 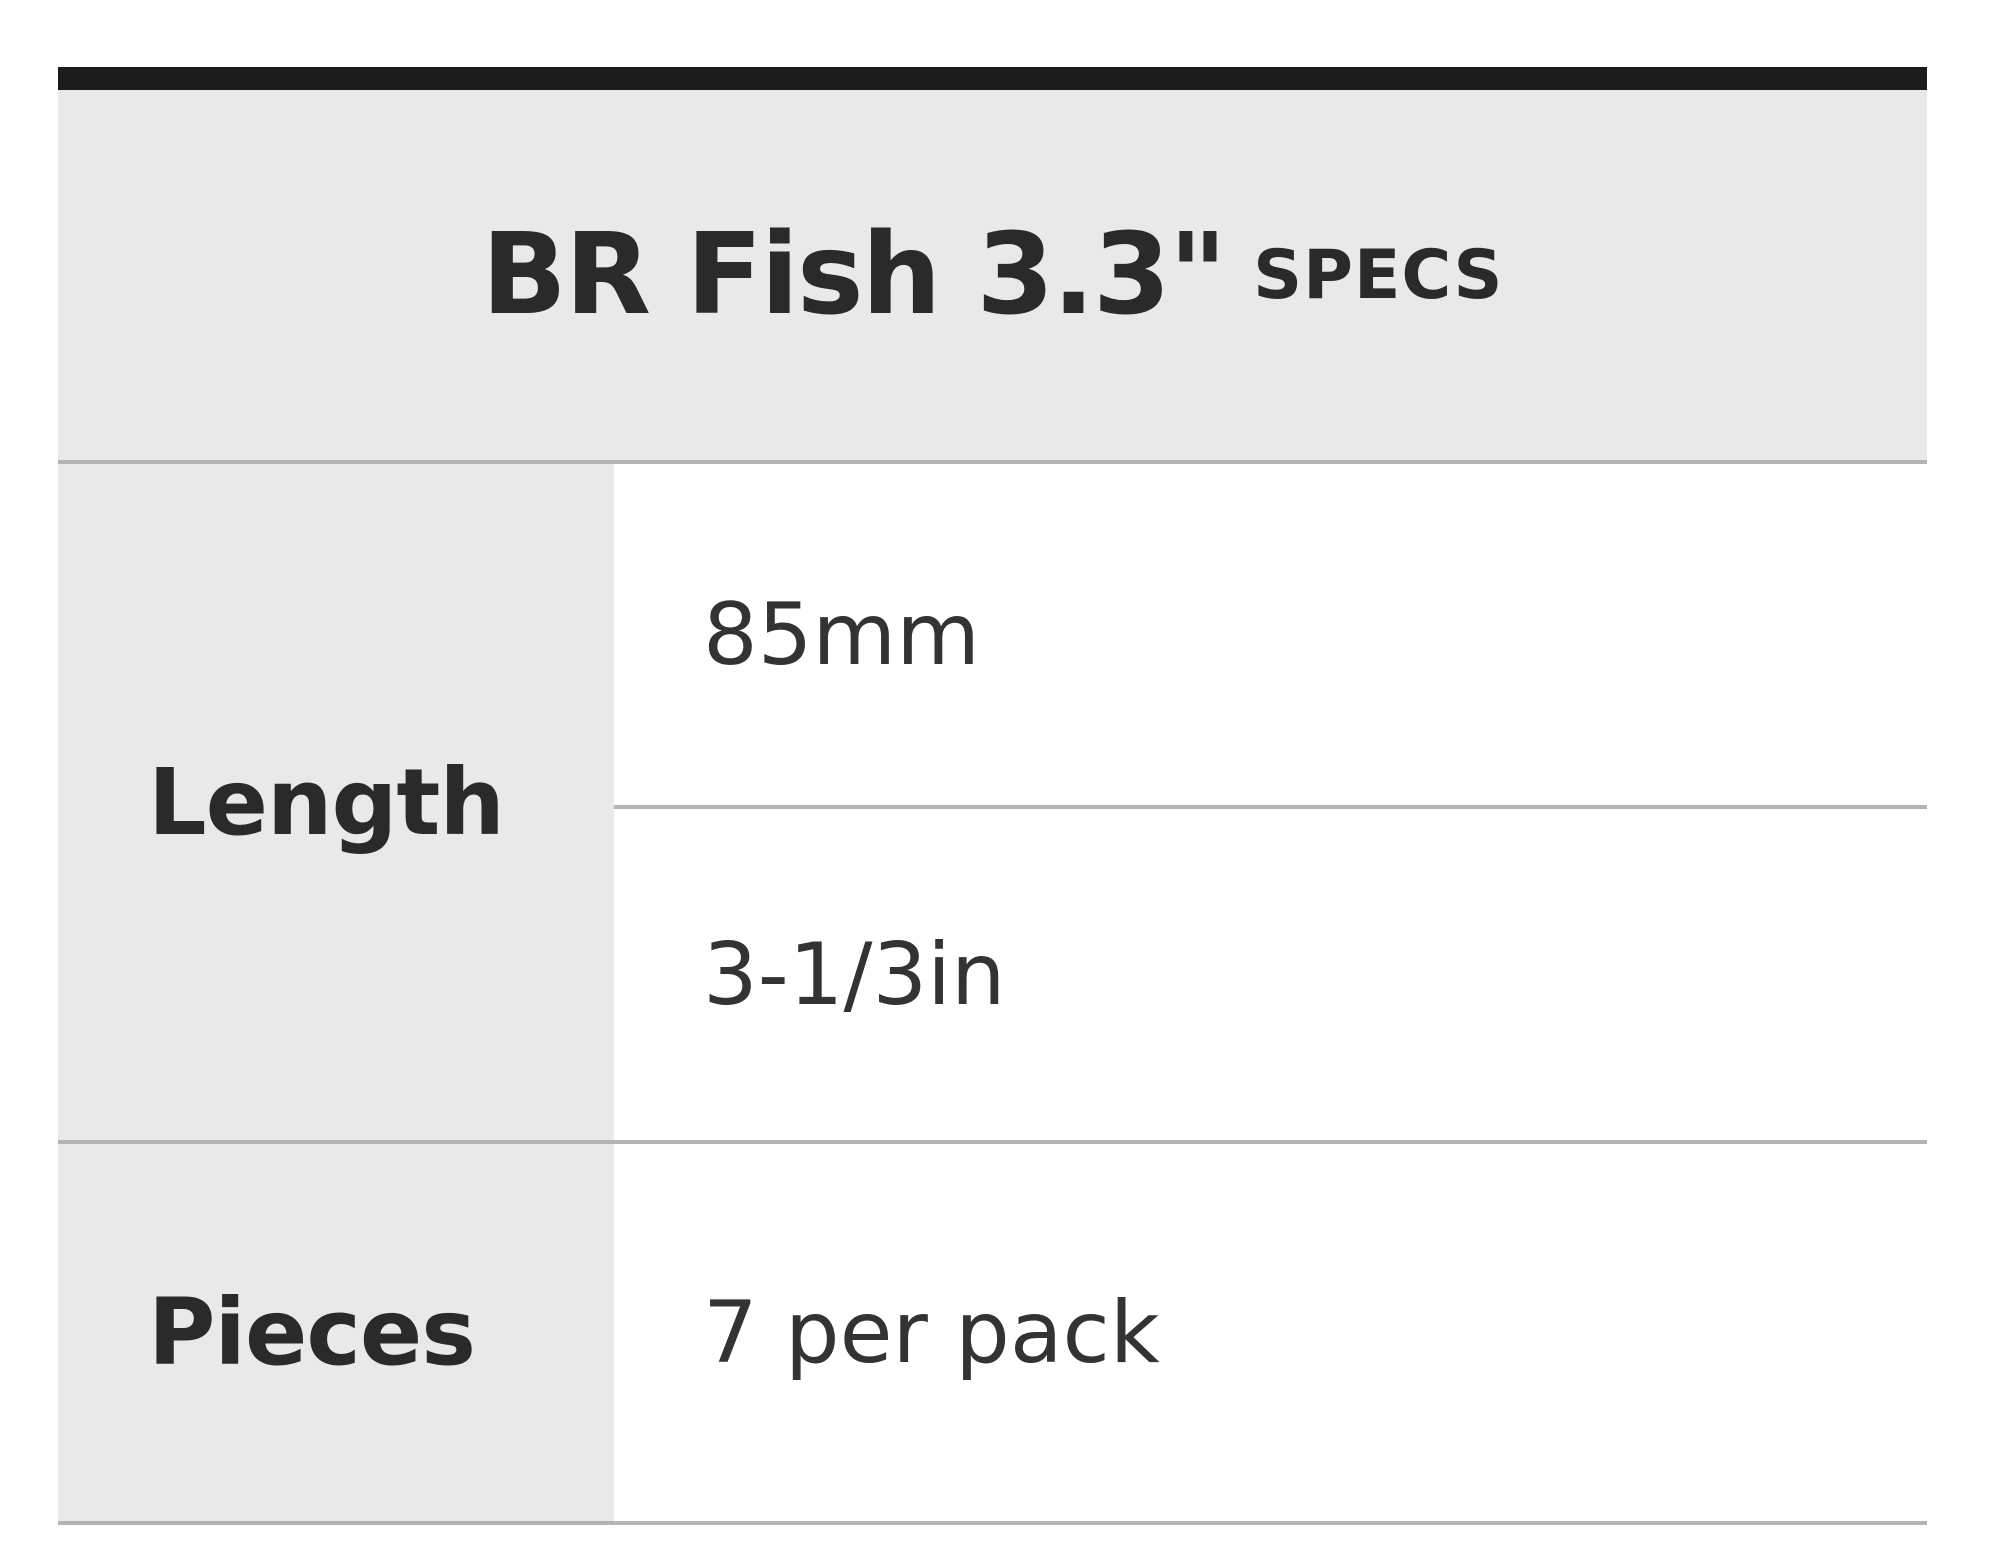 What do you see at coordinates (336, 1332) in the screenshot?
I see `row-label: Pieces` at bounding box center [336, 1332].